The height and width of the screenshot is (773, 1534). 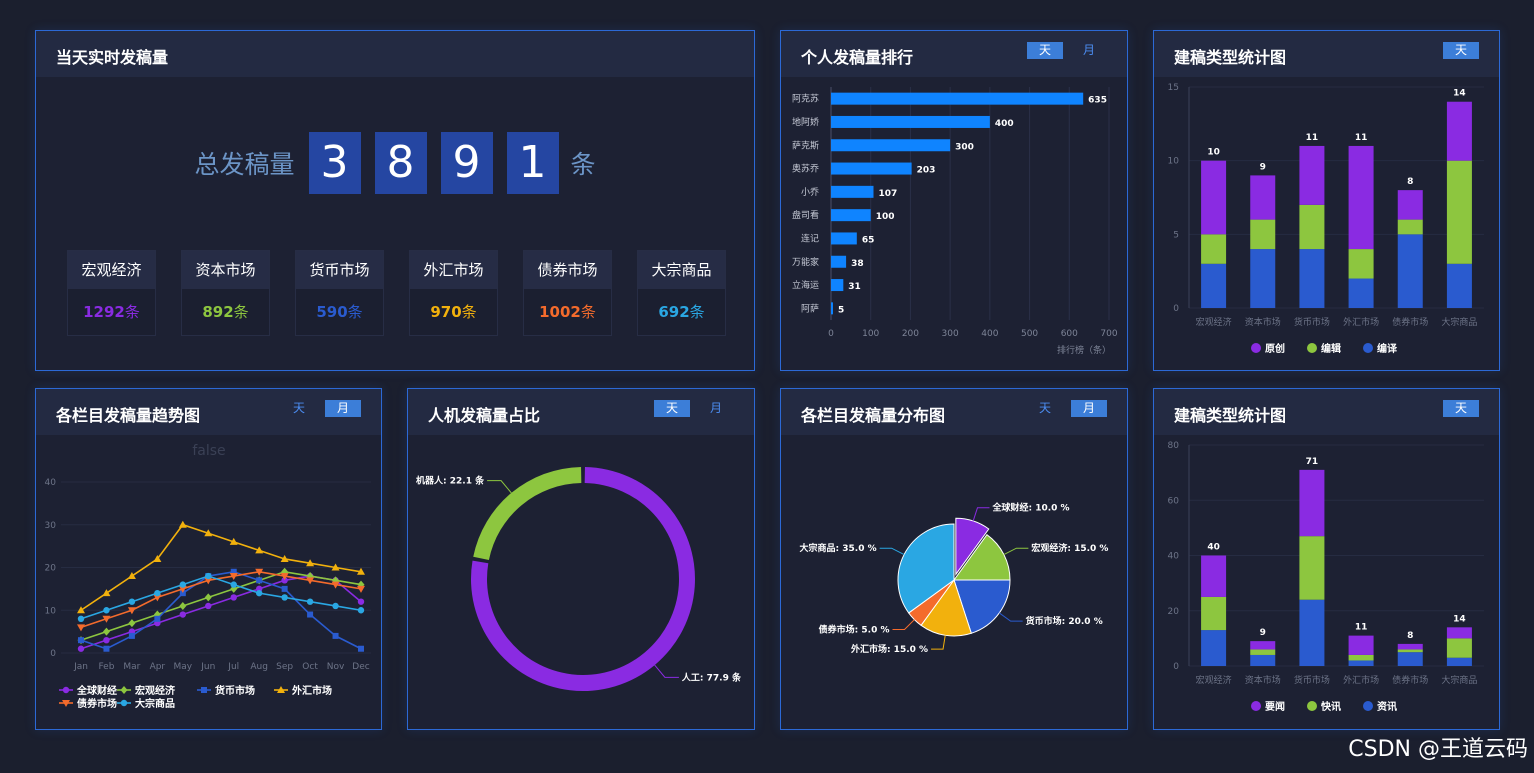 I want to click on category-card: 大宗商品 692条, so click(x=681, y=293).